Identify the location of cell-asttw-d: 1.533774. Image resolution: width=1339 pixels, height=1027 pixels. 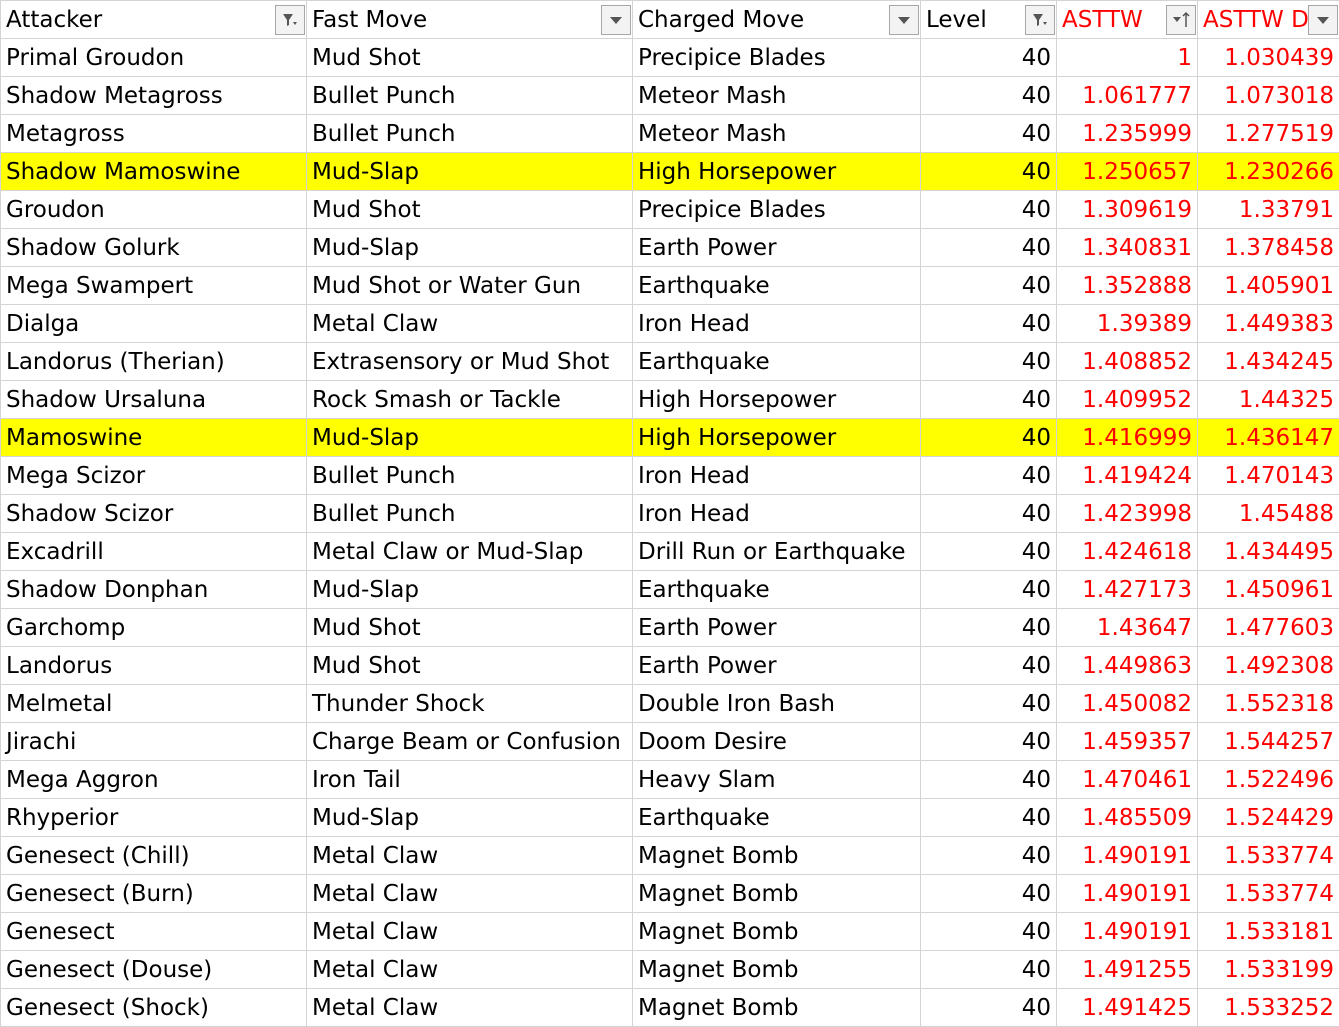
(1268, 855).